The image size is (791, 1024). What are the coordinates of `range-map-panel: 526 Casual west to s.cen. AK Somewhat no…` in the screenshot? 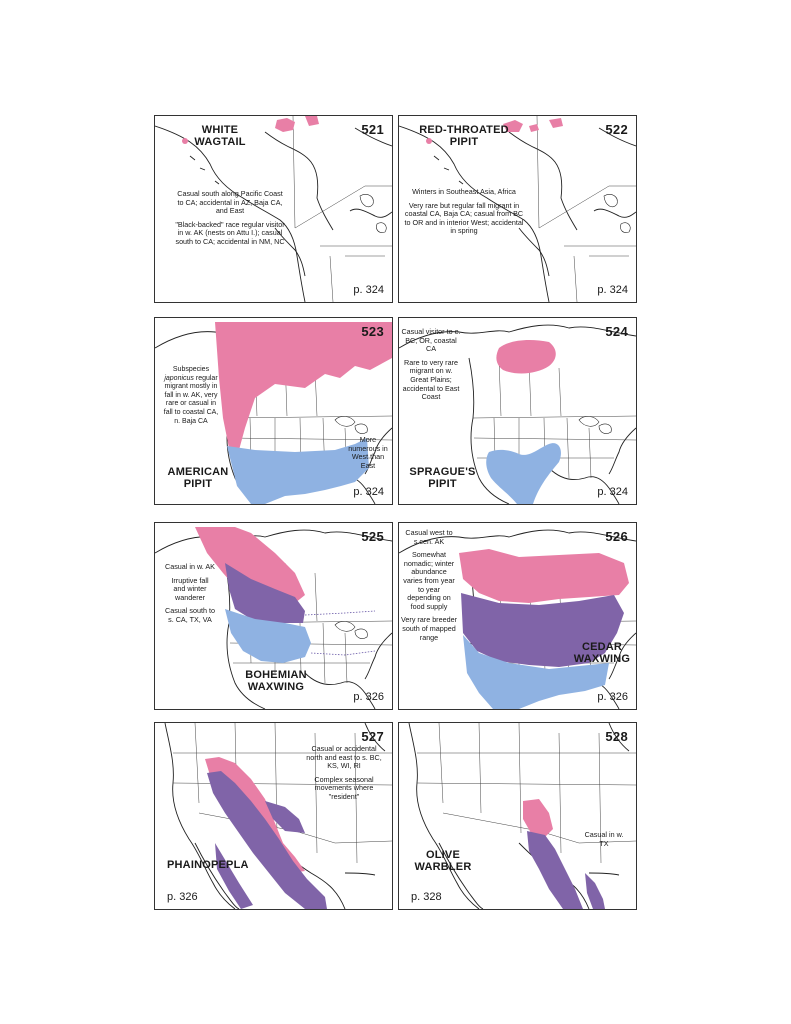 It's located at (517, 616).